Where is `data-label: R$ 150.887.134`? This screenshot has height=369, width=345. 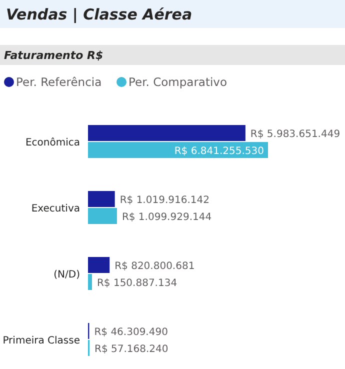 data-label: R$ 150.887.134 is located at coordinates (137, 283).